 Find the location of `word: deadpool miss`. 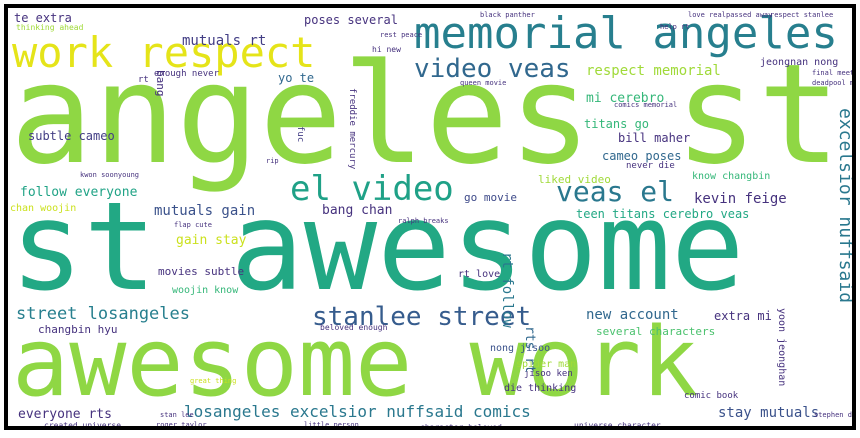

word: deadpool miss is located at coordinates (833, 83).